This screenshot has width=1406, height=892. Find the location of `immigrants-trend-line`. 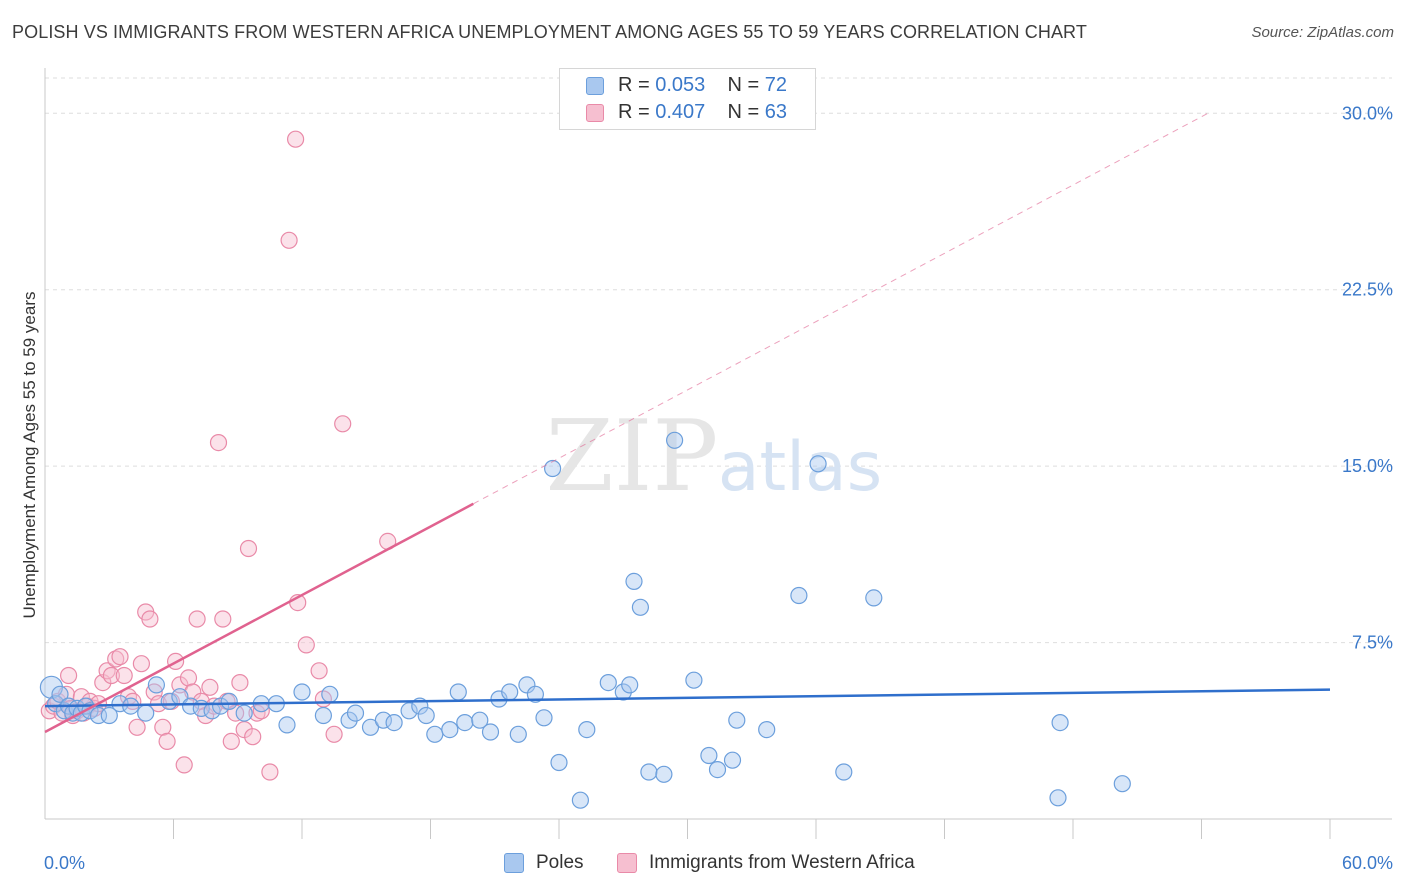

immigrants-trend-line is located at coordinates (259, 618).